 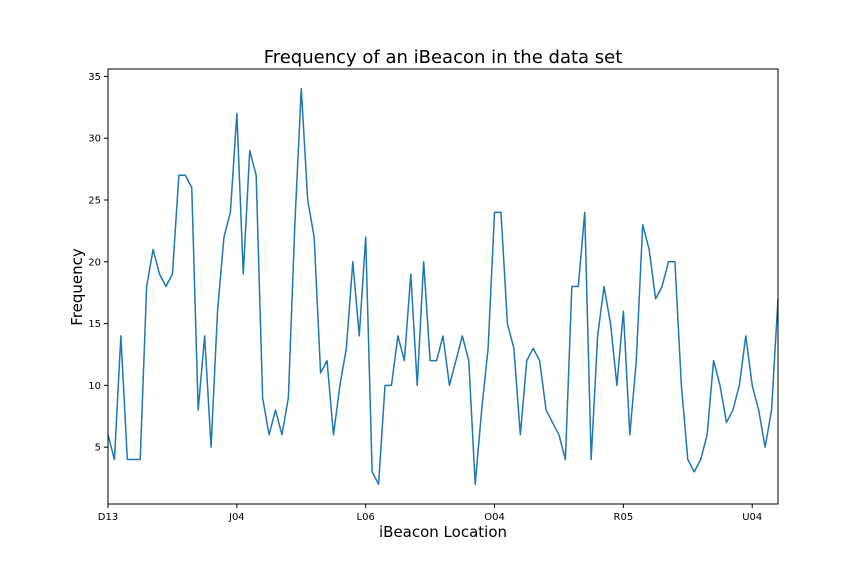 What do you see at coordinates (94, 386) in the screenshot?
I see `y-tick-label: 10` at bounding box center [94, 386].